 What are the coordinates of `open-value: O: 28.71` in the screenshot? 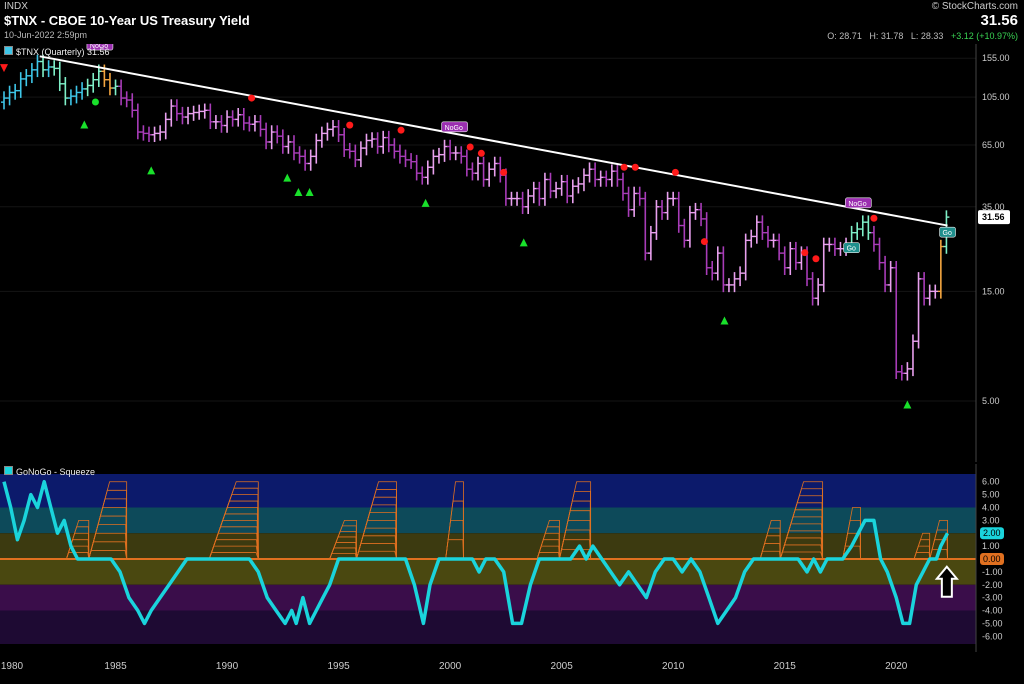 It's located at (844, 36).